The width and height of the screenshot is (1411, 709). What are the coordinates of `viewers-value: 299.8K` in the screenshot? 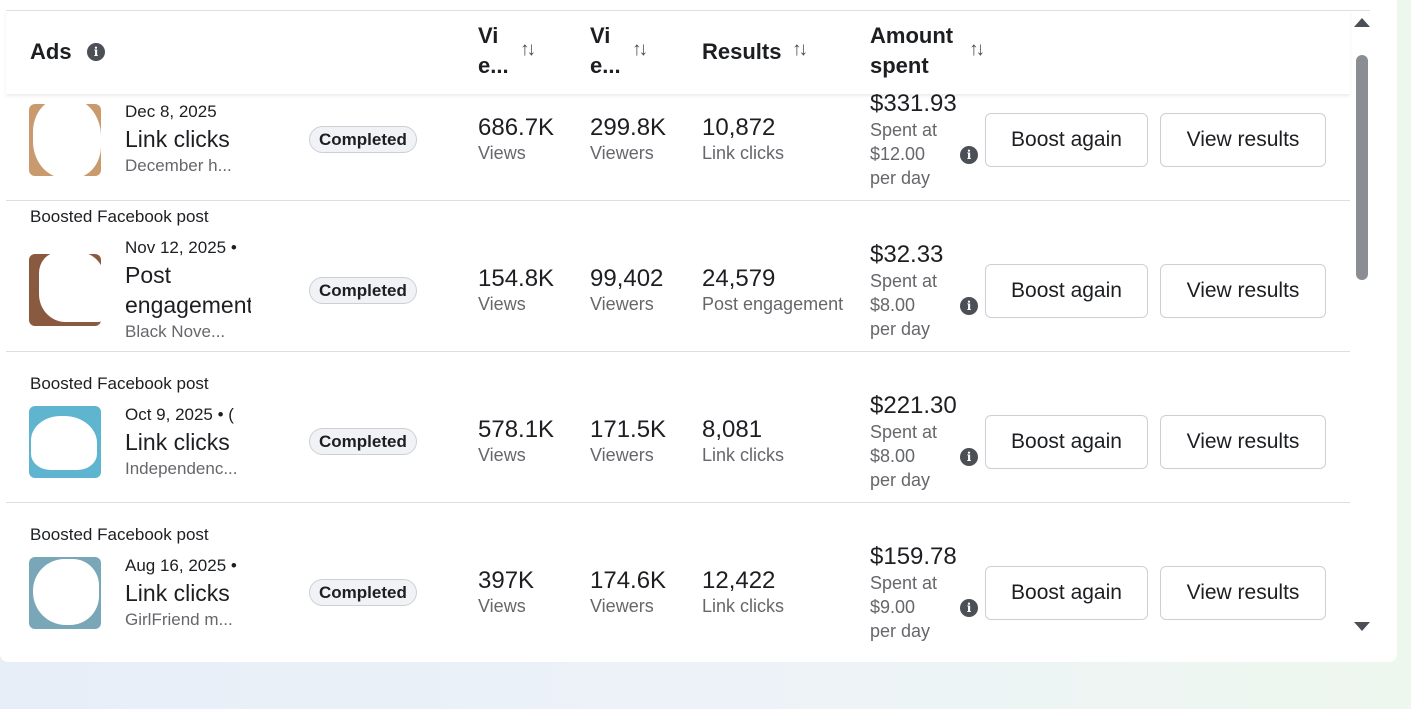 It's located at (628, 127).